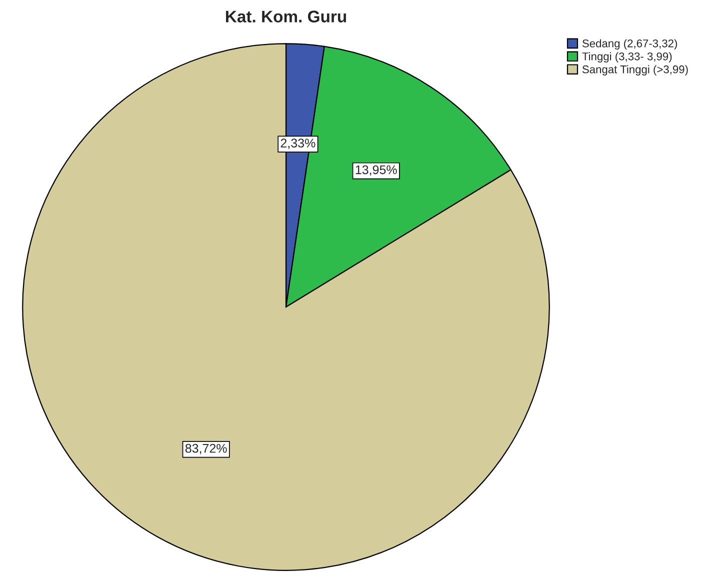 The width and height of the screenshot is (702, 576). Describe the element at coordinates (206, 449) in the screenshot. I see `data-label: 83,72%` at that location.